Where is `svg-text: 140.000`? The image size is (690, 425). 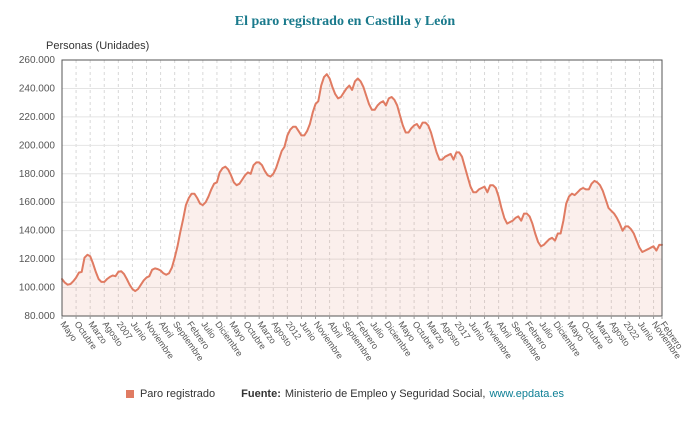 svg-text: 140.000 is located at coordinates (37, 231).